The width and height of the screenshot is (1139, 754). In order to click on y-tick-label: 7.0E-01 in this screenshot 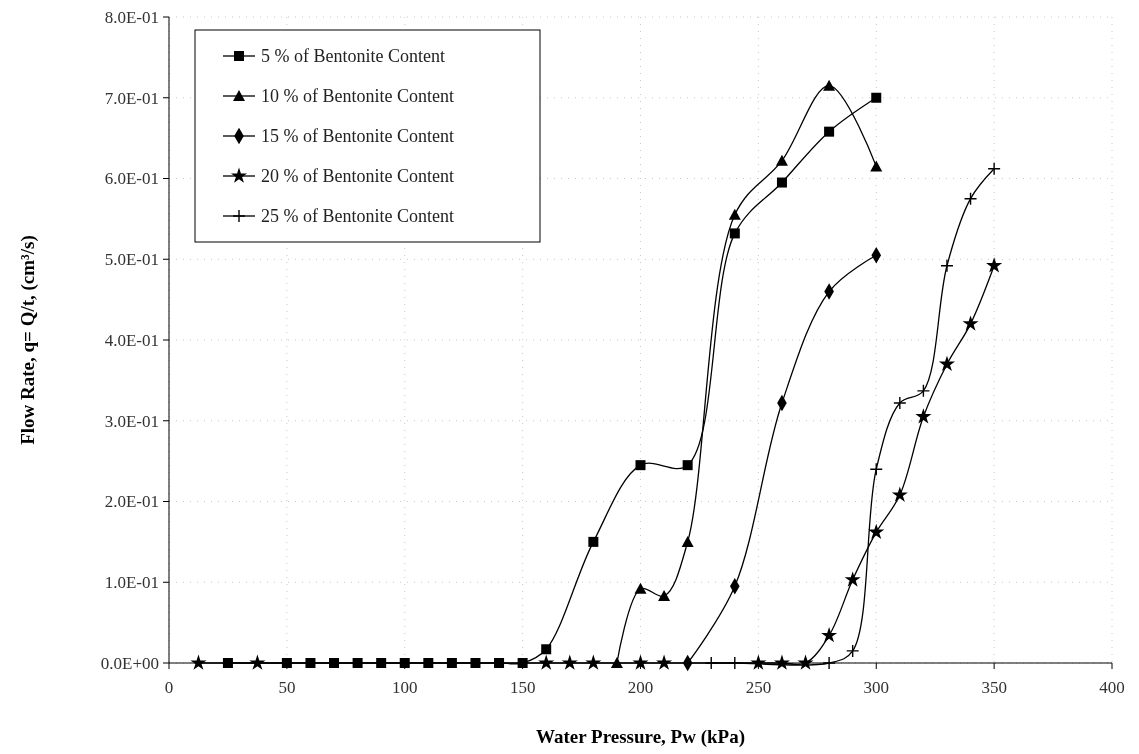, I will do `click(131, 98)`.